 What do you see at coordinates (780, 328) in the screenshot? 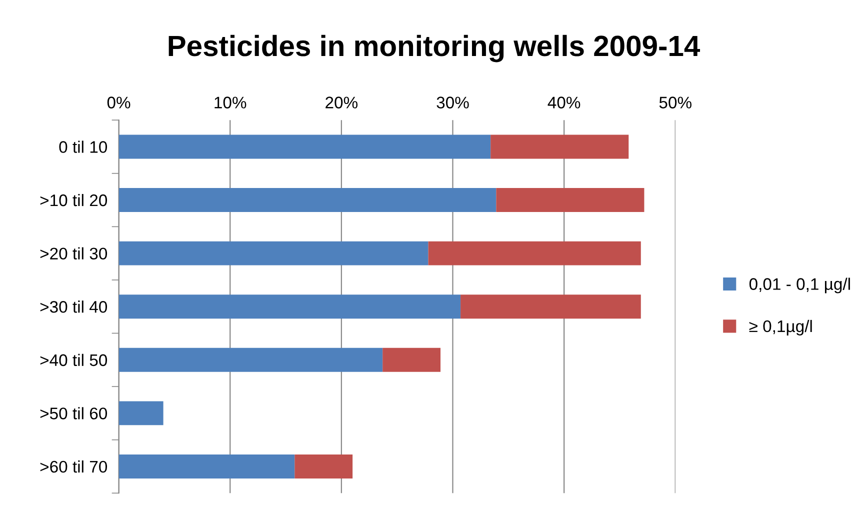
I see `legend-label: ≥ 0,1µg/l` at bounding box center [780, 328].